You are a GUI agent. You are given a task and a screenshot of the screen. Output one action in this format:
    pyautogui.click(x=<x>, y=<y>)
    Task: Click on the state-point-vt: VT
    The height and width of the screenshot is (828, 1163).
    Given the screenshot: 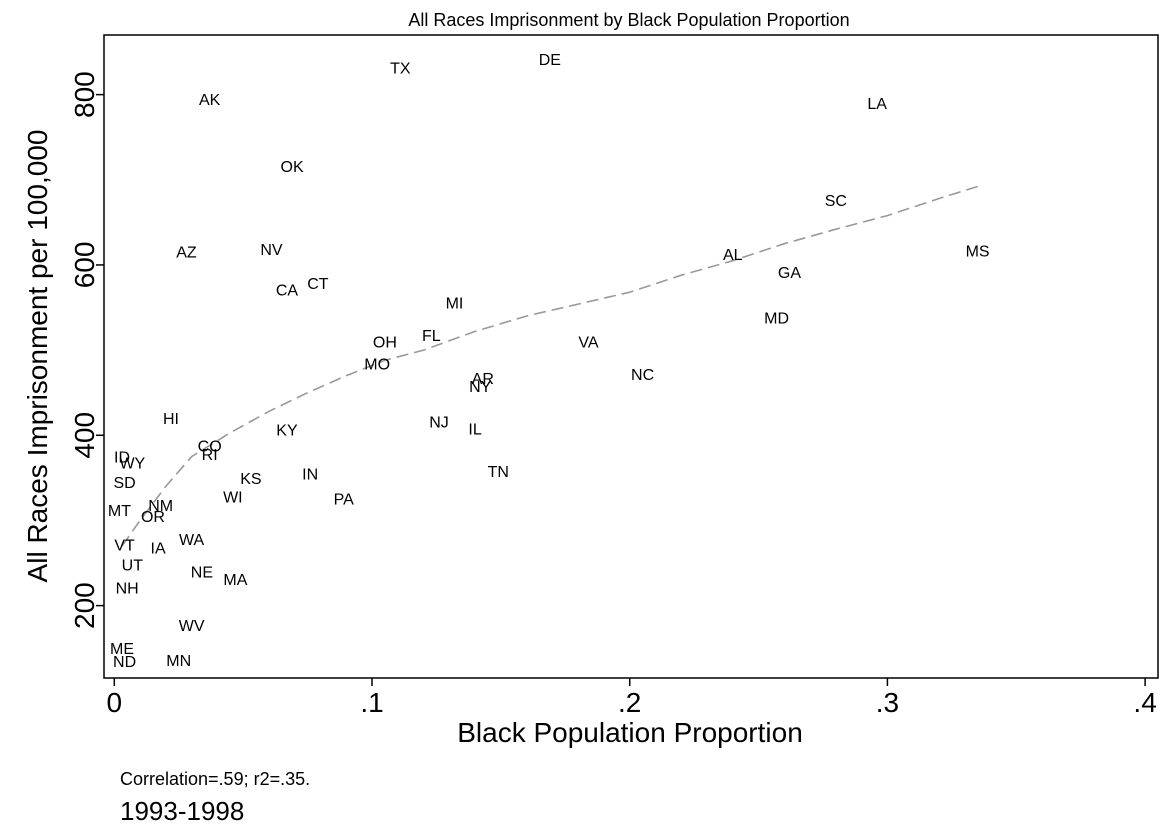 What is the action you would take?
    pyautogui.click(x=124, y=545)
    